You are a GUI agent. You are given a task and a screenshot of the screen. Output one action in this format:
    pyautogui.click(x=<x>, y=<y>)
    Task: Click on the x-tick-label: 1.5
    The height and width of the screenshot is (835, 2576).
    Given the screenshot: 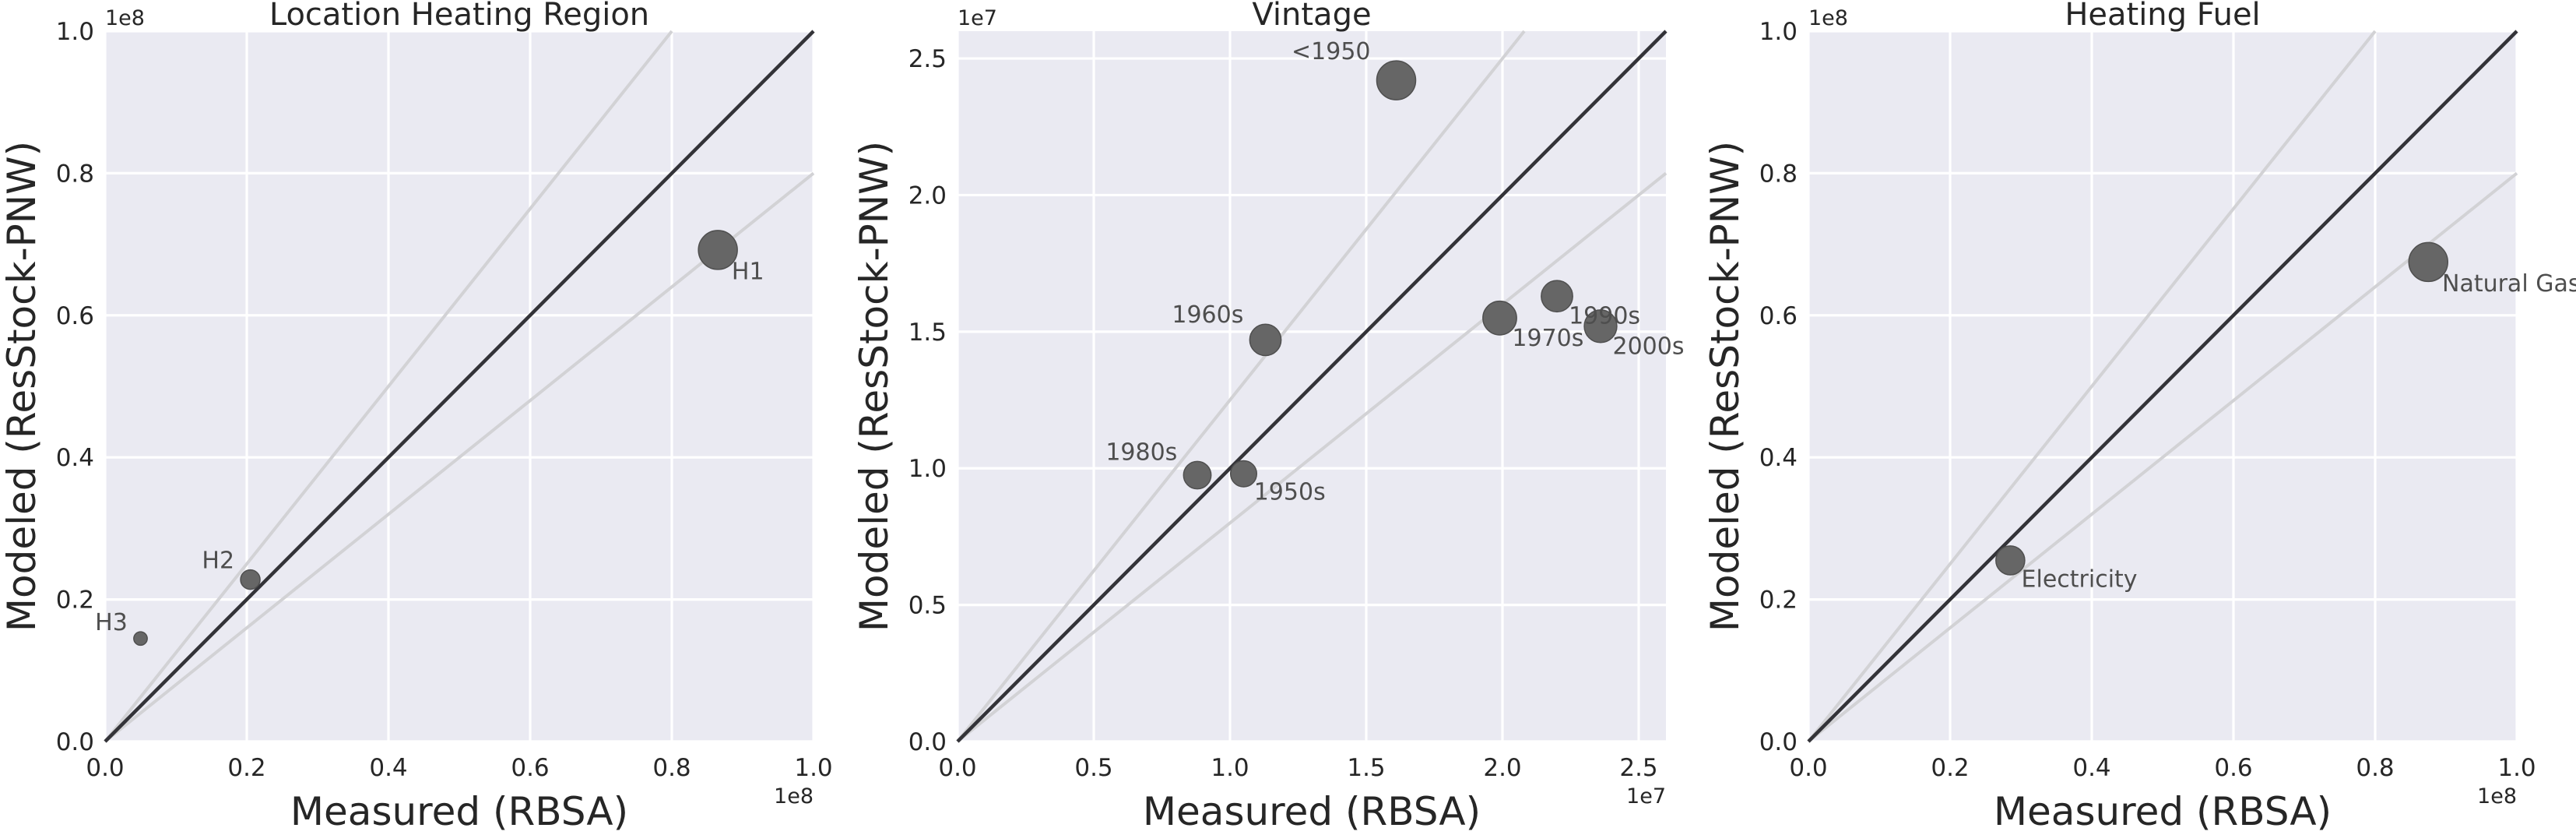 What is the action you would take?
    pyautogui.click(x=1366, y=768)
    